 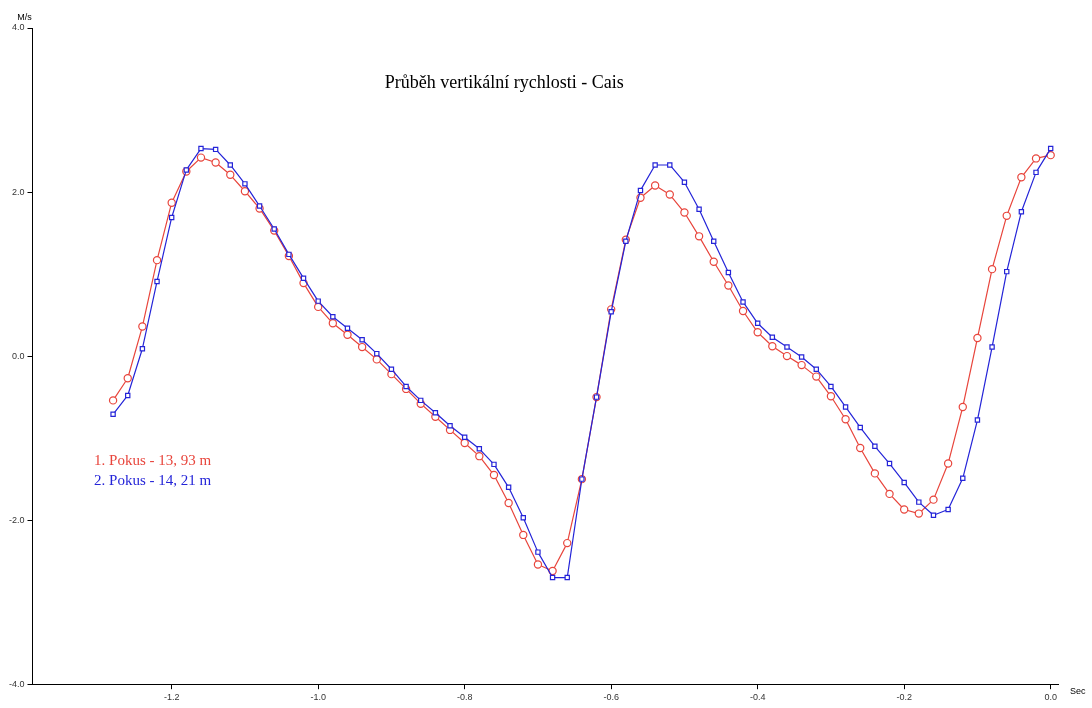 What do you see at coordinates (904, 697) in the screenshot?
I see `x-tick-label: -0.2` at bounding box center [904, 697].